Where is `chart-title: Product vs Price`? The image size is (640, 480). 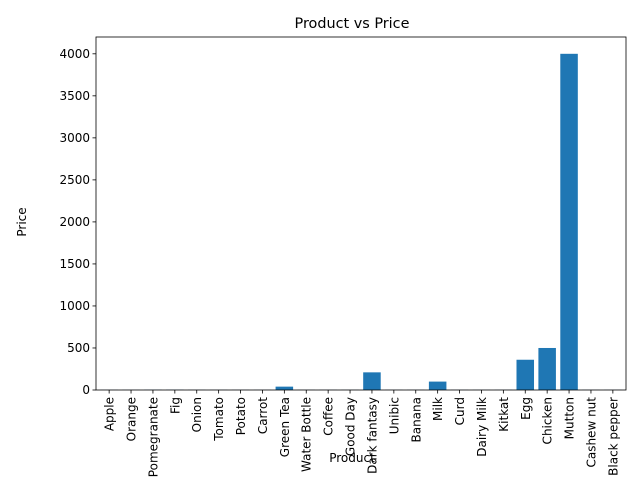 chart-title: Product vs Price is located at coordinates (352, 24).